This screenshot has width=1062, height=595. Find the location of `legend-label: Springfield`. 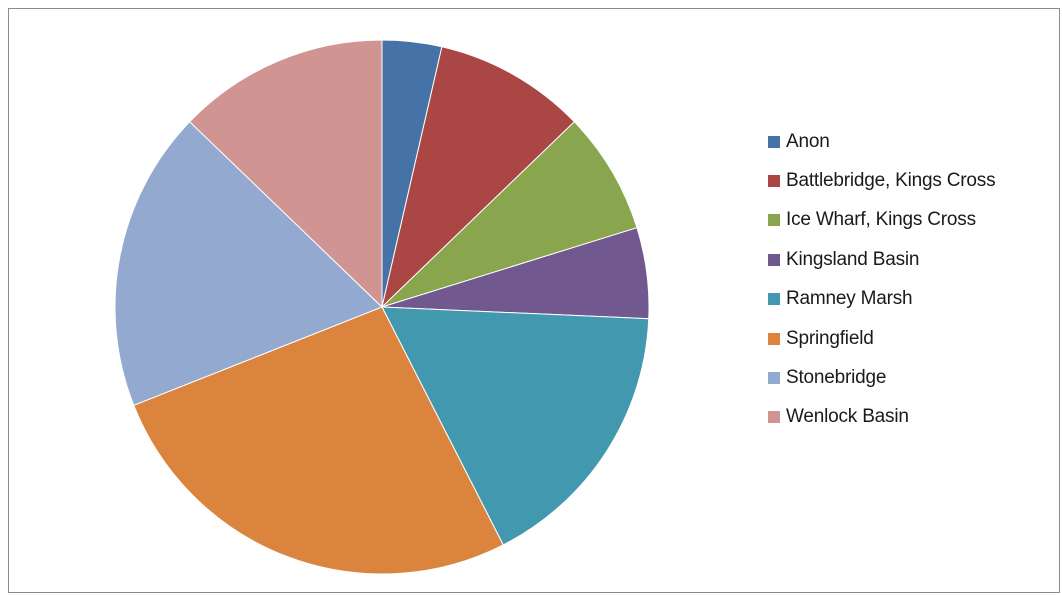

legend-label: Springfield is located at coordinates (830, 338).